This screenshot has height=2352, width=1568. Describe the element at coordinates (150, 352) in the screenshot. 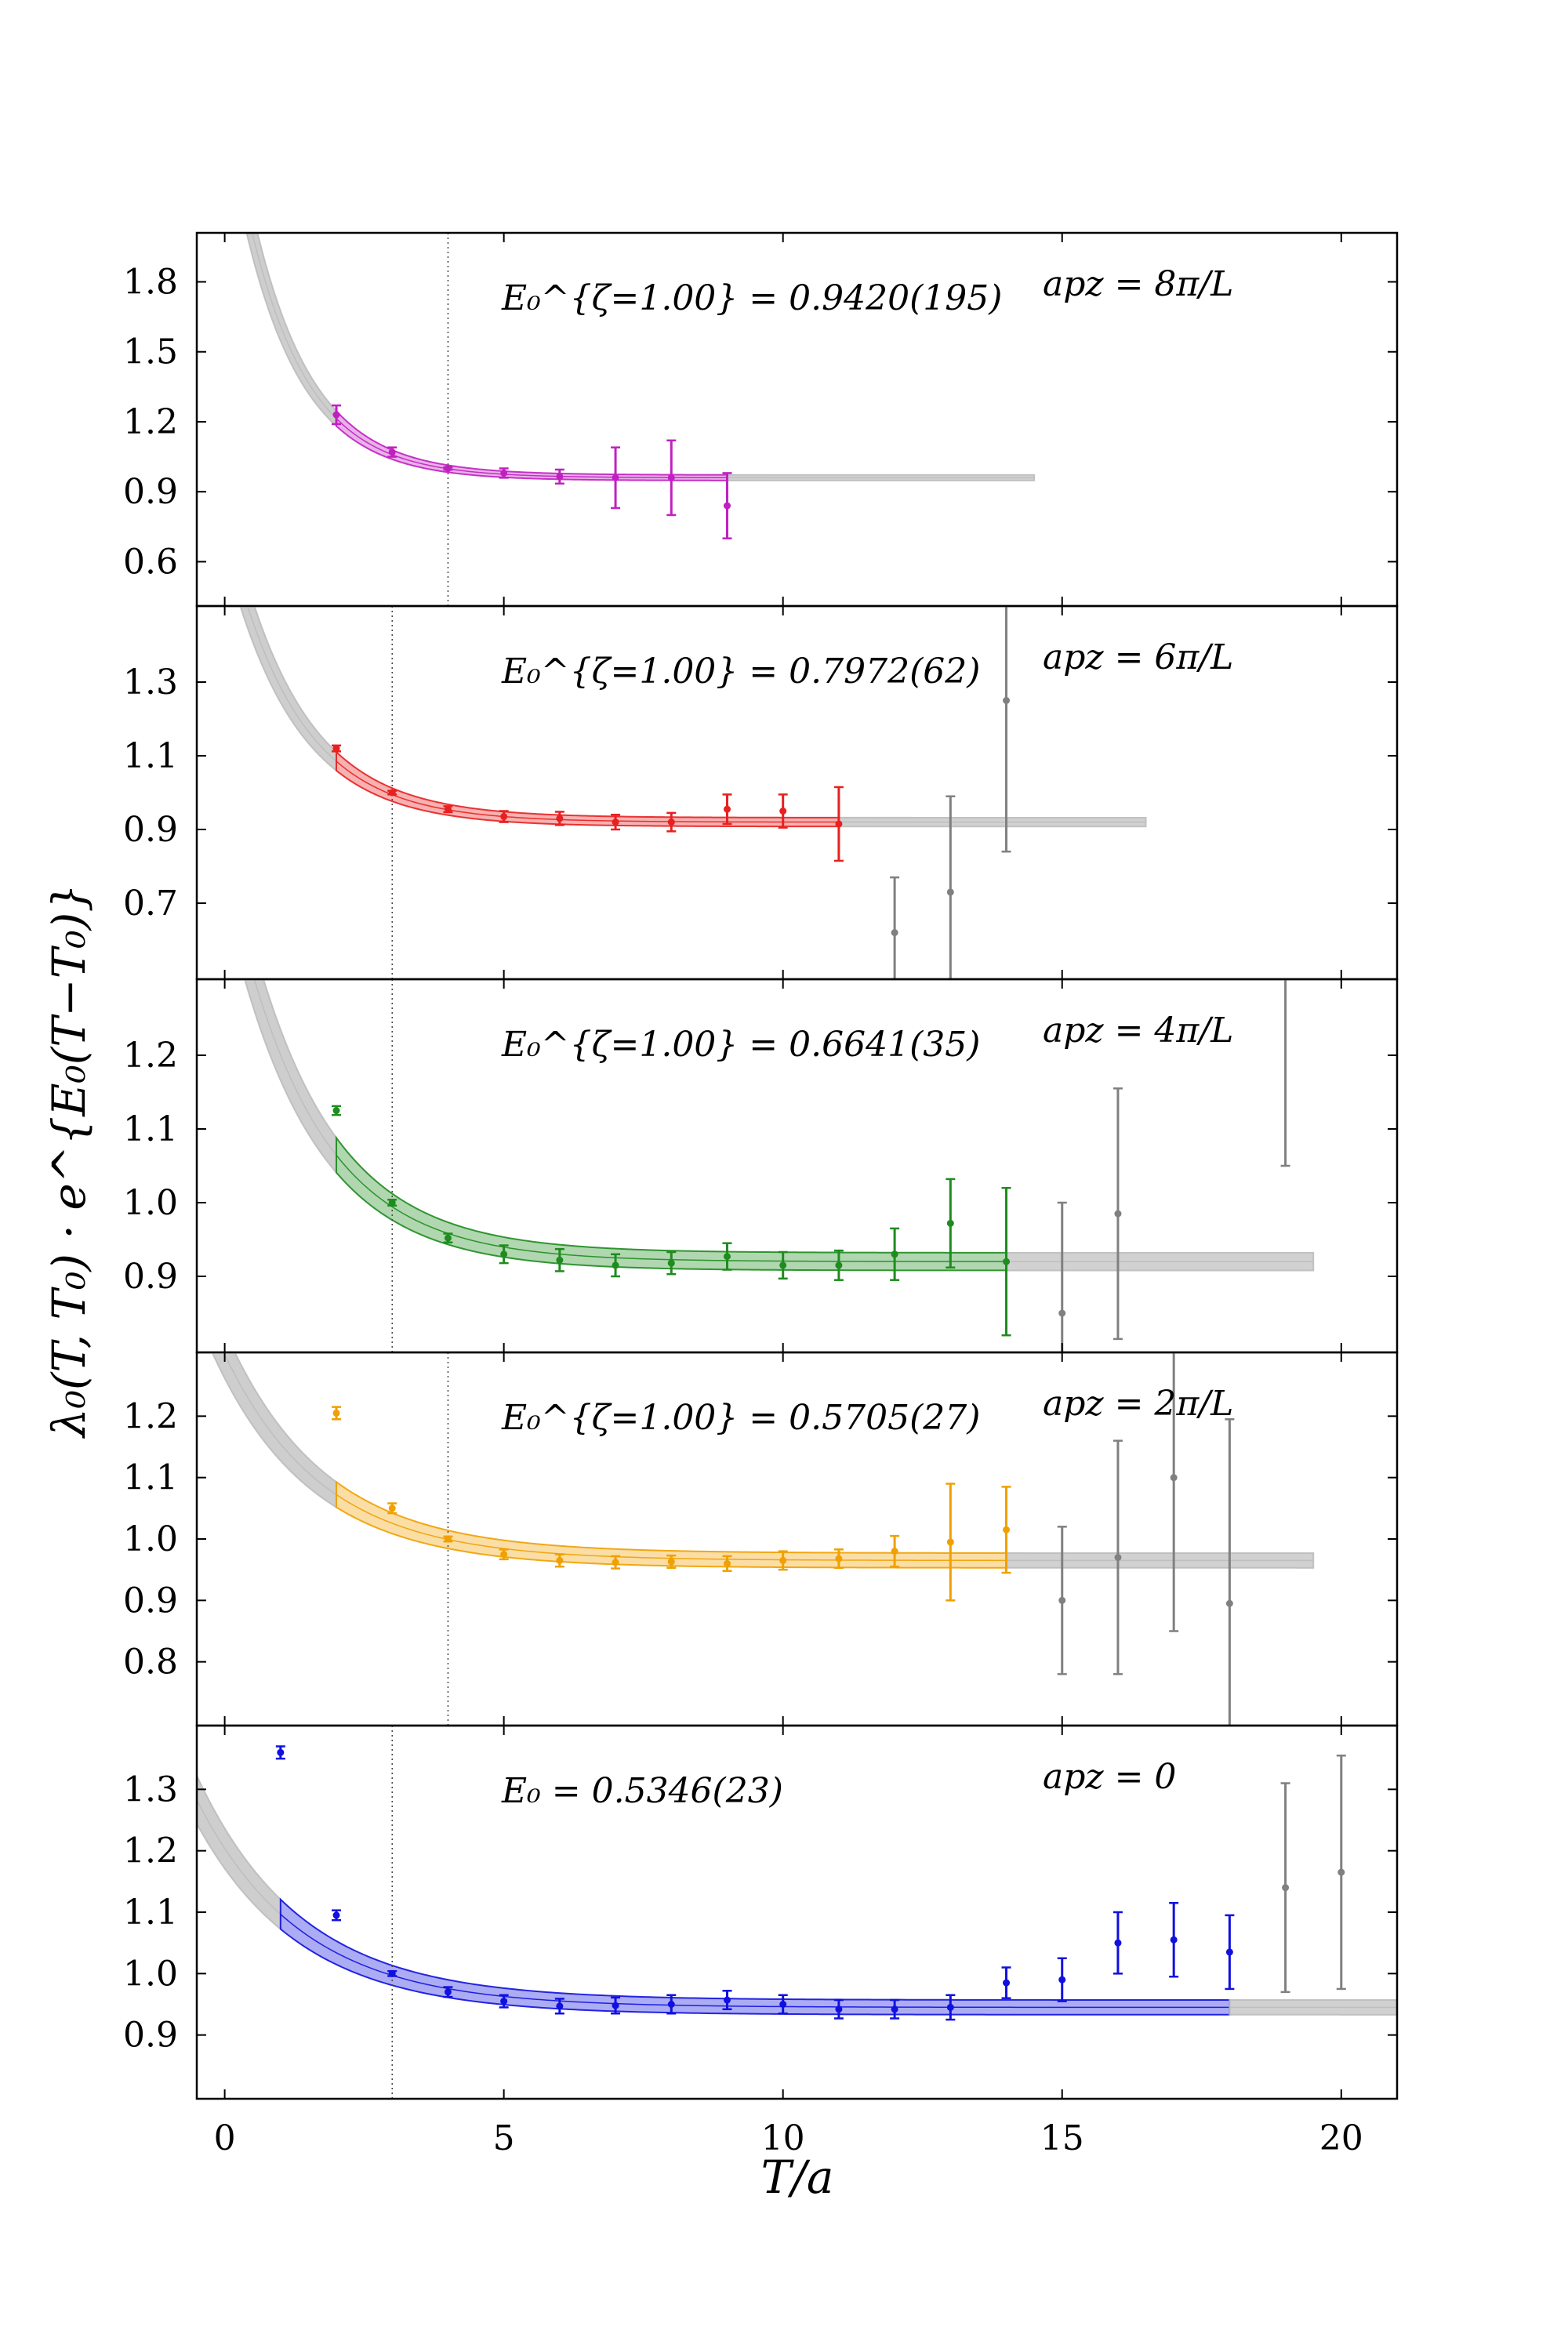

I see `y-tick-label: 1.5` at that location.